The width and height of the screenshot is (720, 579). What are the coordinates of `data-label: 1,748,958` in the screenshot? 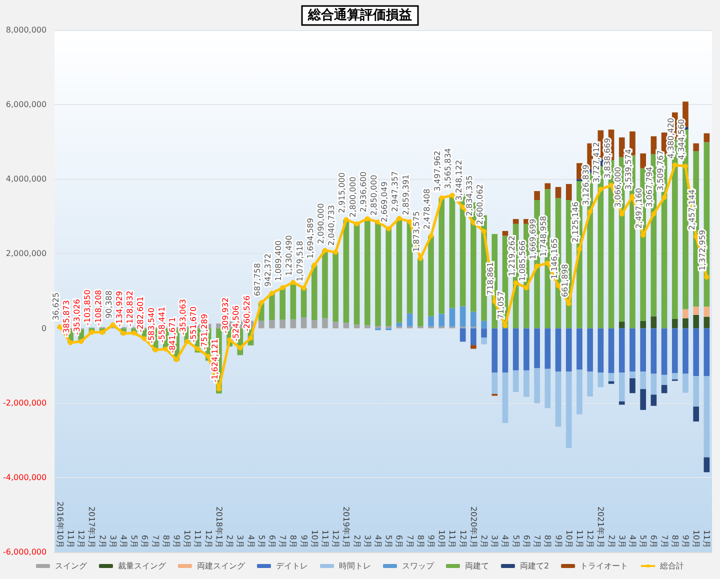 It's located at (543, 236).